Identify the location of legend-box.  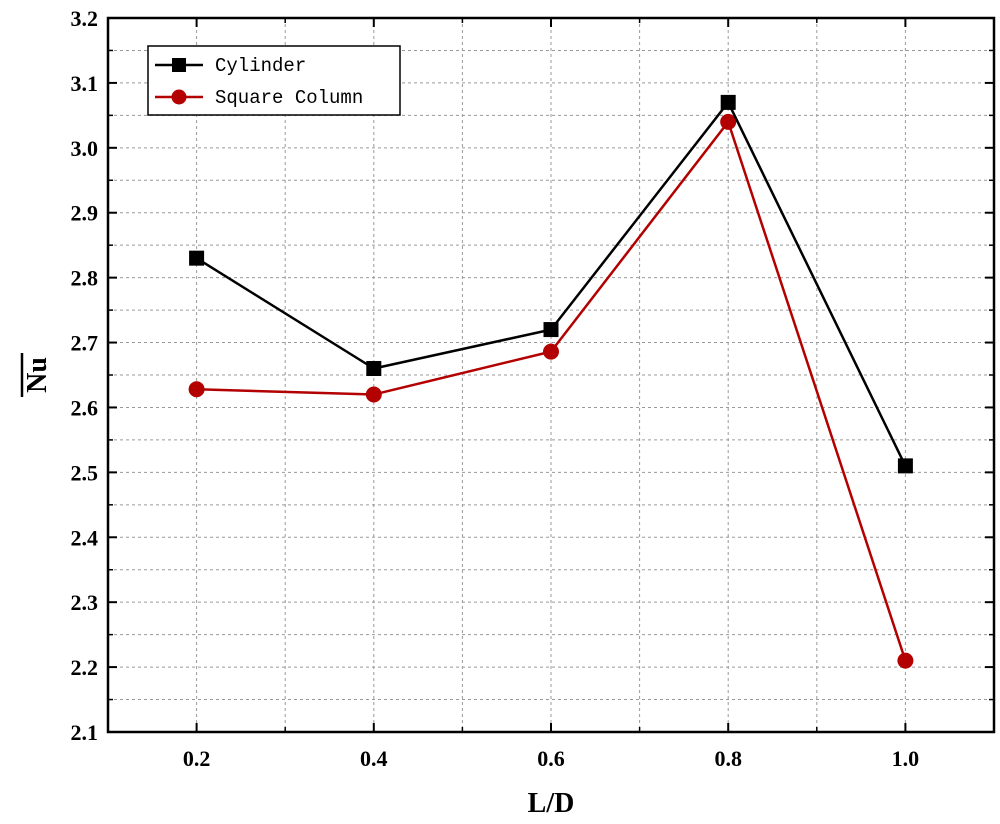
(274, 80).